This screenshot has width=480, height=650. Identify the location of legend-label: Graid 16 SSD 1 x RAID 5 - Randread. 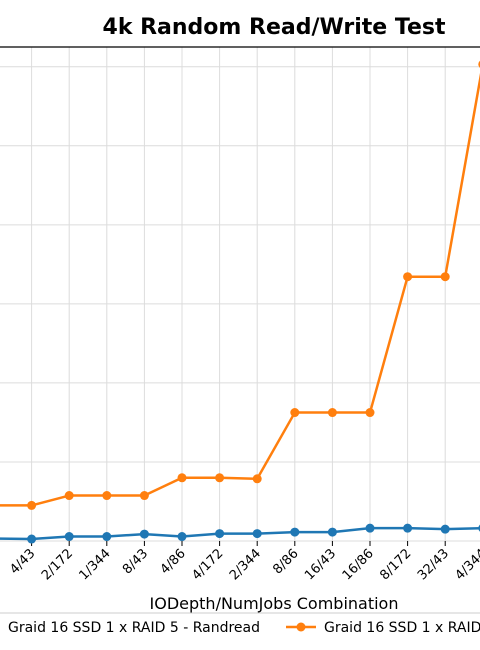
(134, 628).